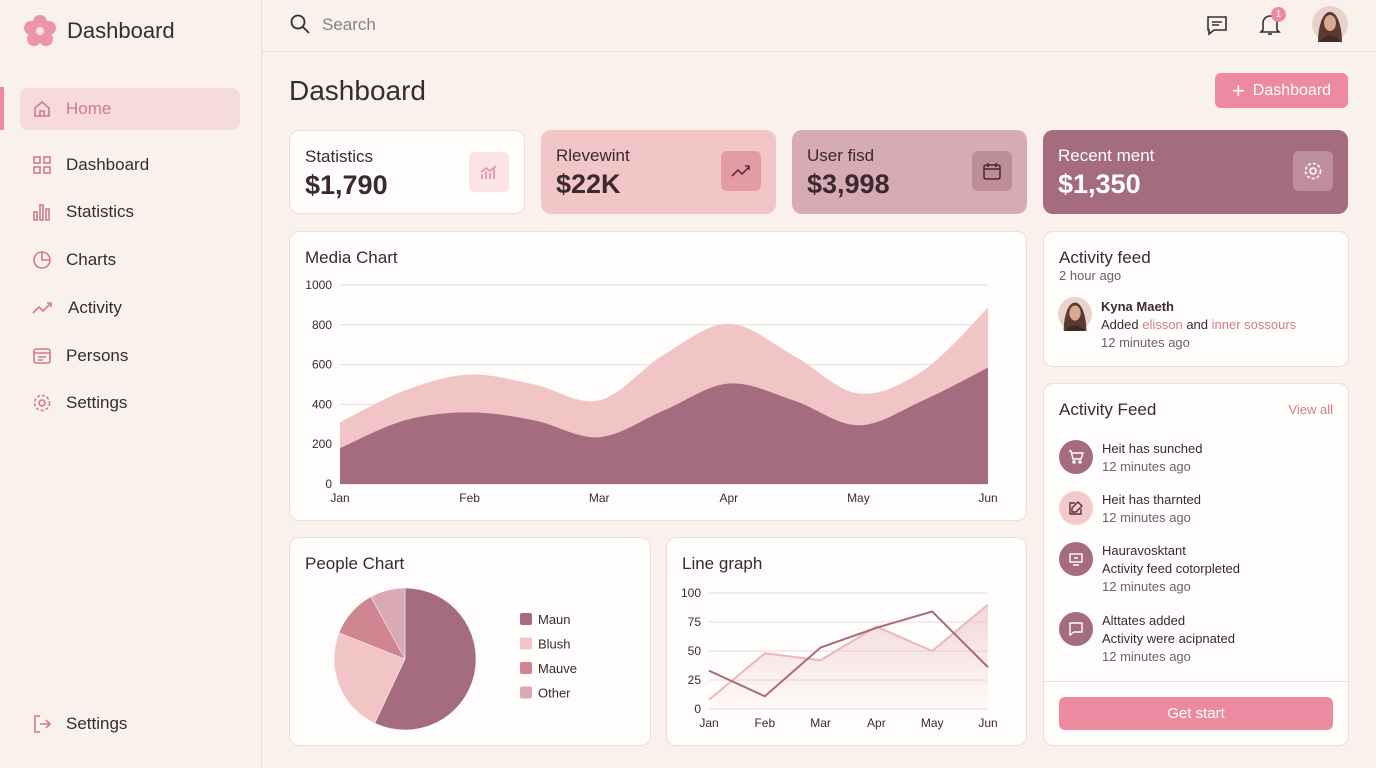 This screenshot has width=1376, height=768. Describe the element at coordinates (357, 90) in the screenshot. I see `page-title: Dashboard` at that location.